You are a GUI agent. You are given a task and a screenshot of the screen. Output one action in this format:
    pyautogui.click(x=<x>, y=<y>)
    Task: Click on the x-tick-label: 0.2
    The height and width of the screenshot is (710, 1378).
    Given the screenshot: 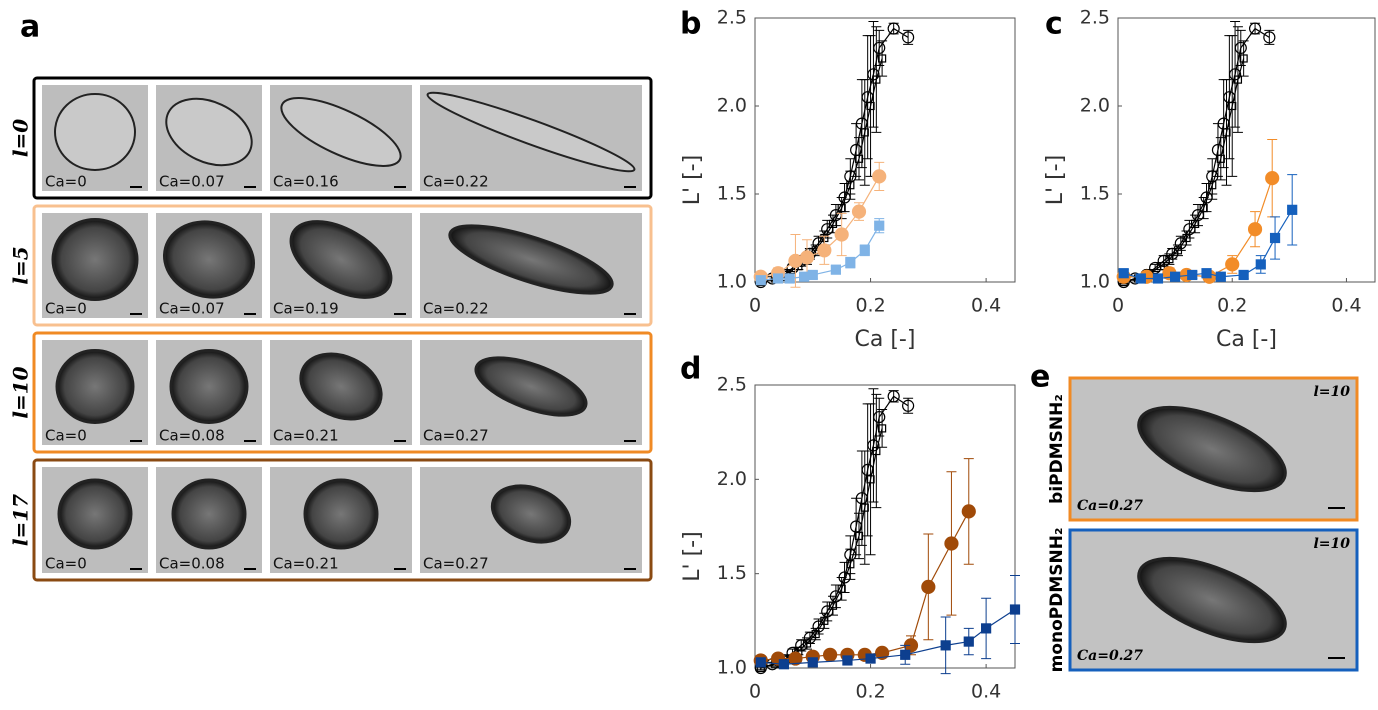 What is the action you would take?
    pyautogui.click(x=1232, y=306)
    